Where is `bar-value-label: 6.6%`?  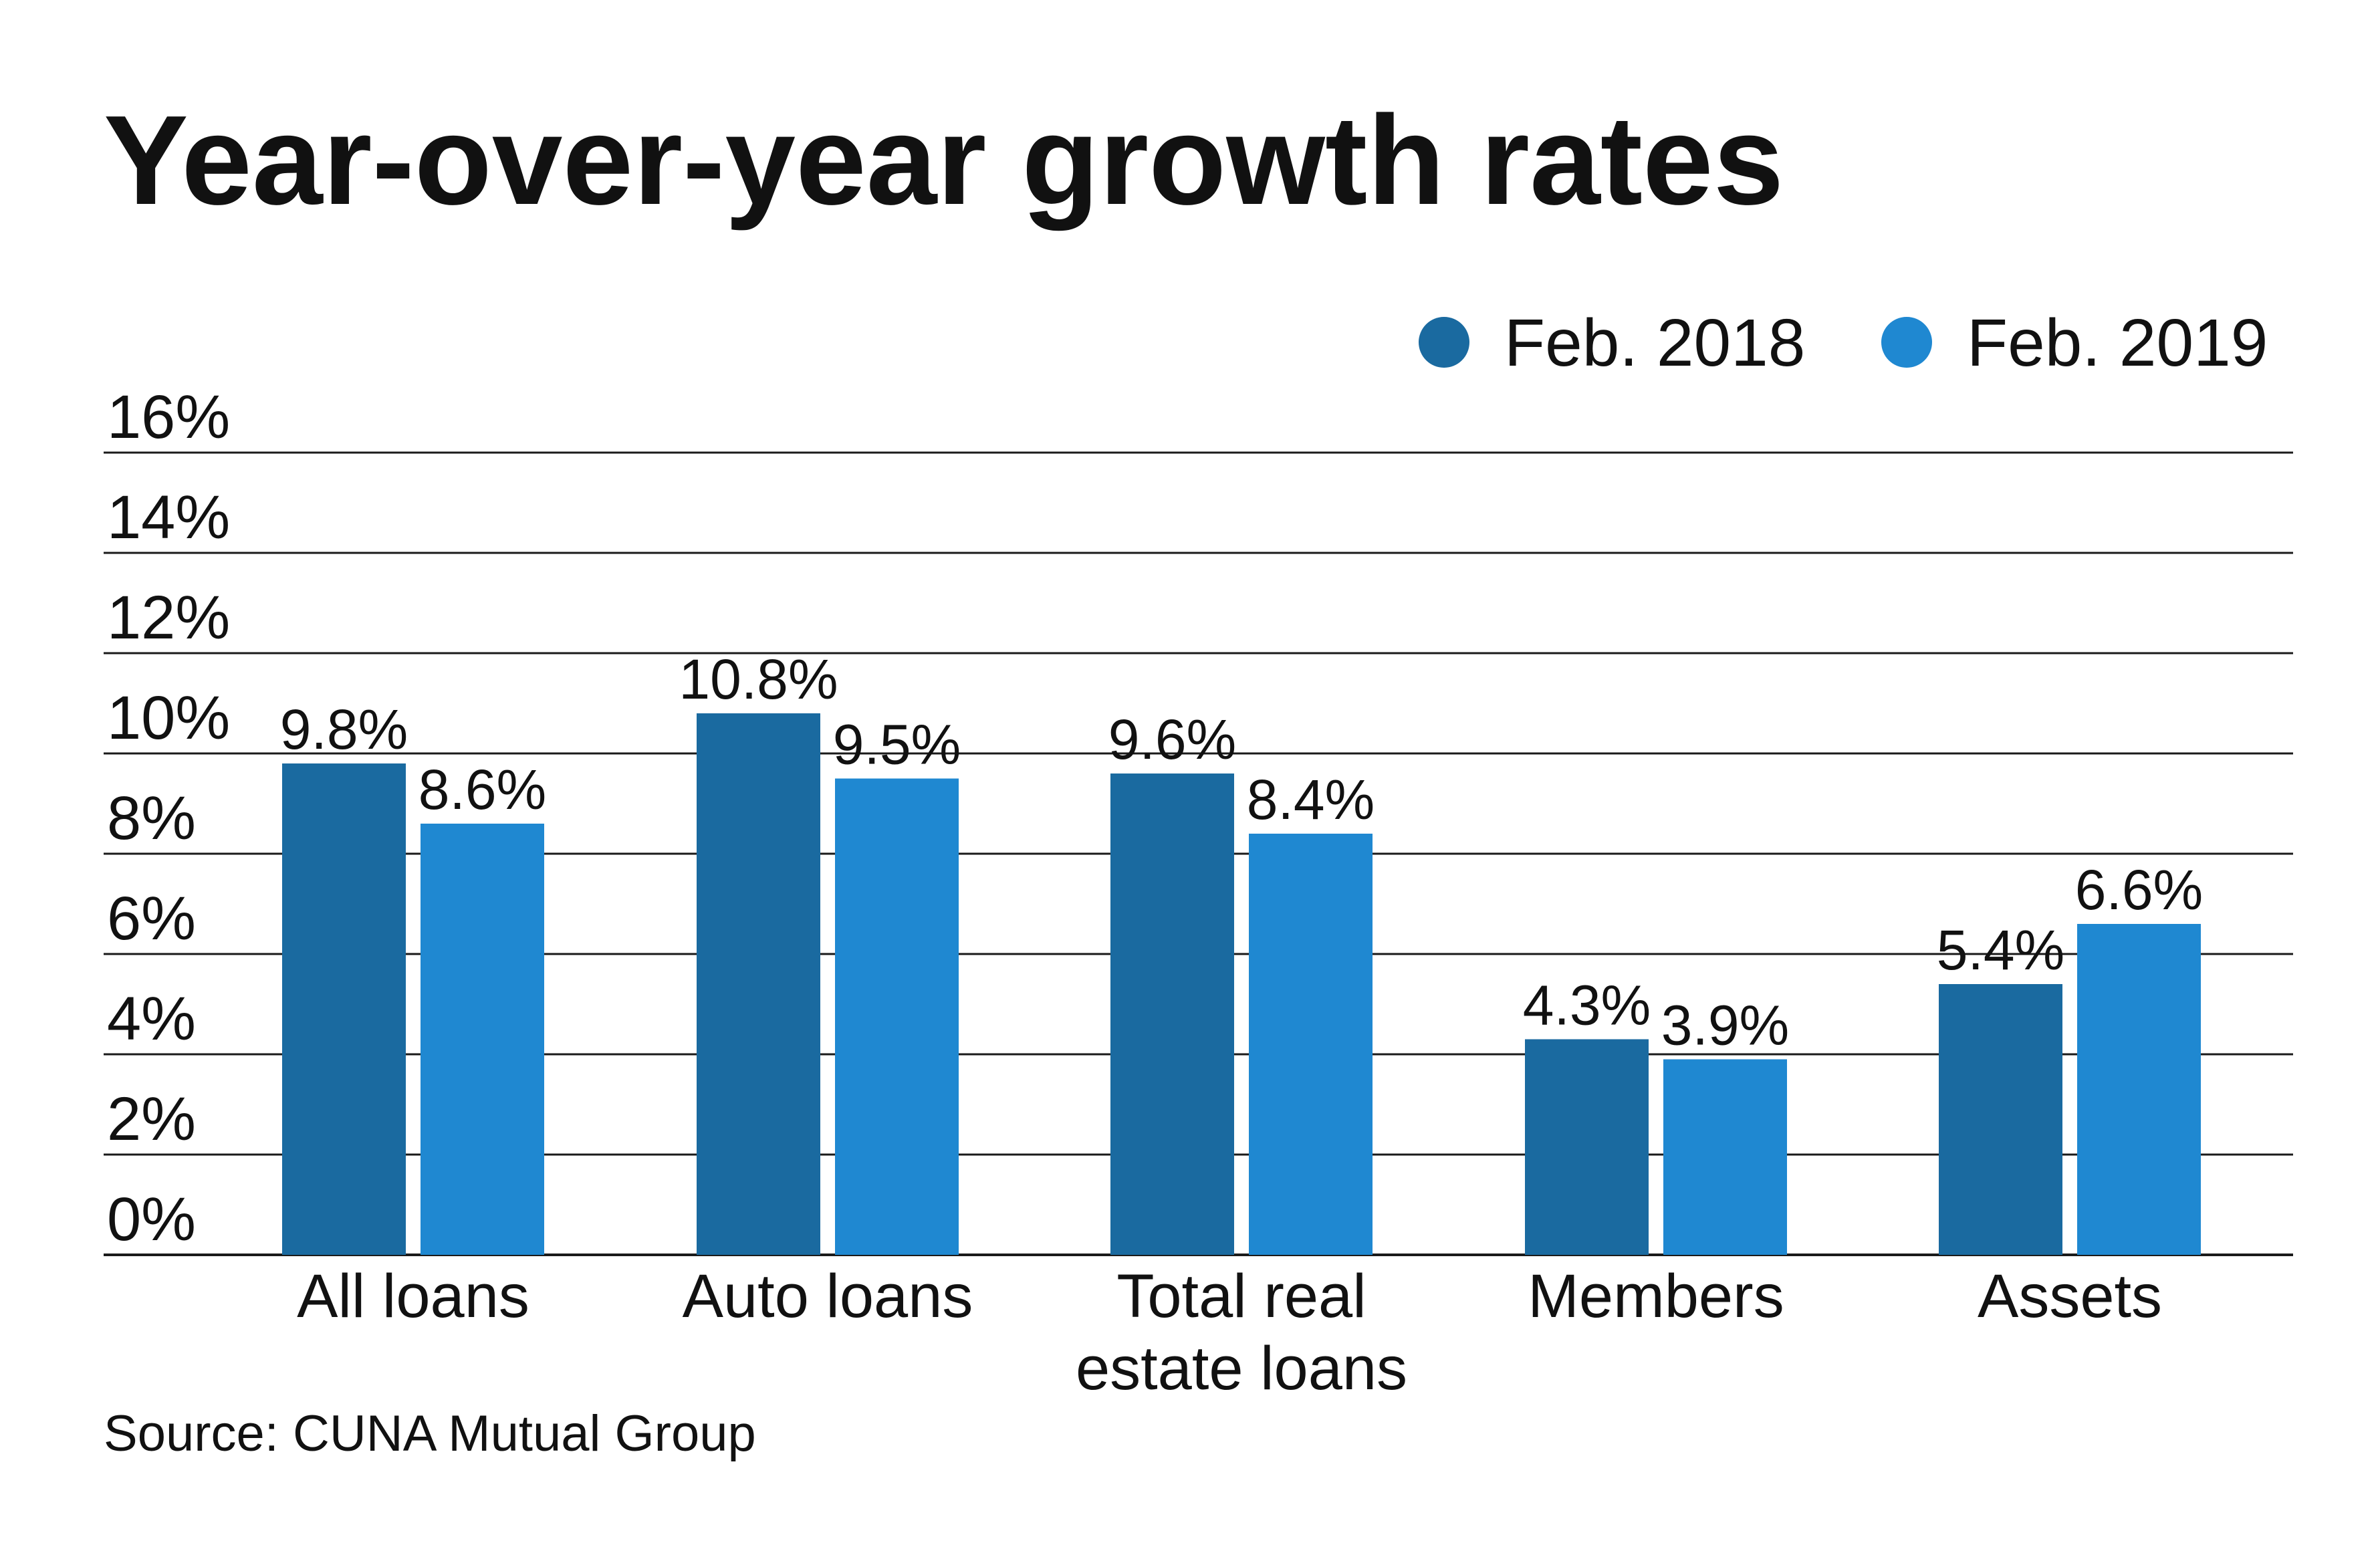
bar-value-label: 6.6% is located at coordinates (2139, 890).